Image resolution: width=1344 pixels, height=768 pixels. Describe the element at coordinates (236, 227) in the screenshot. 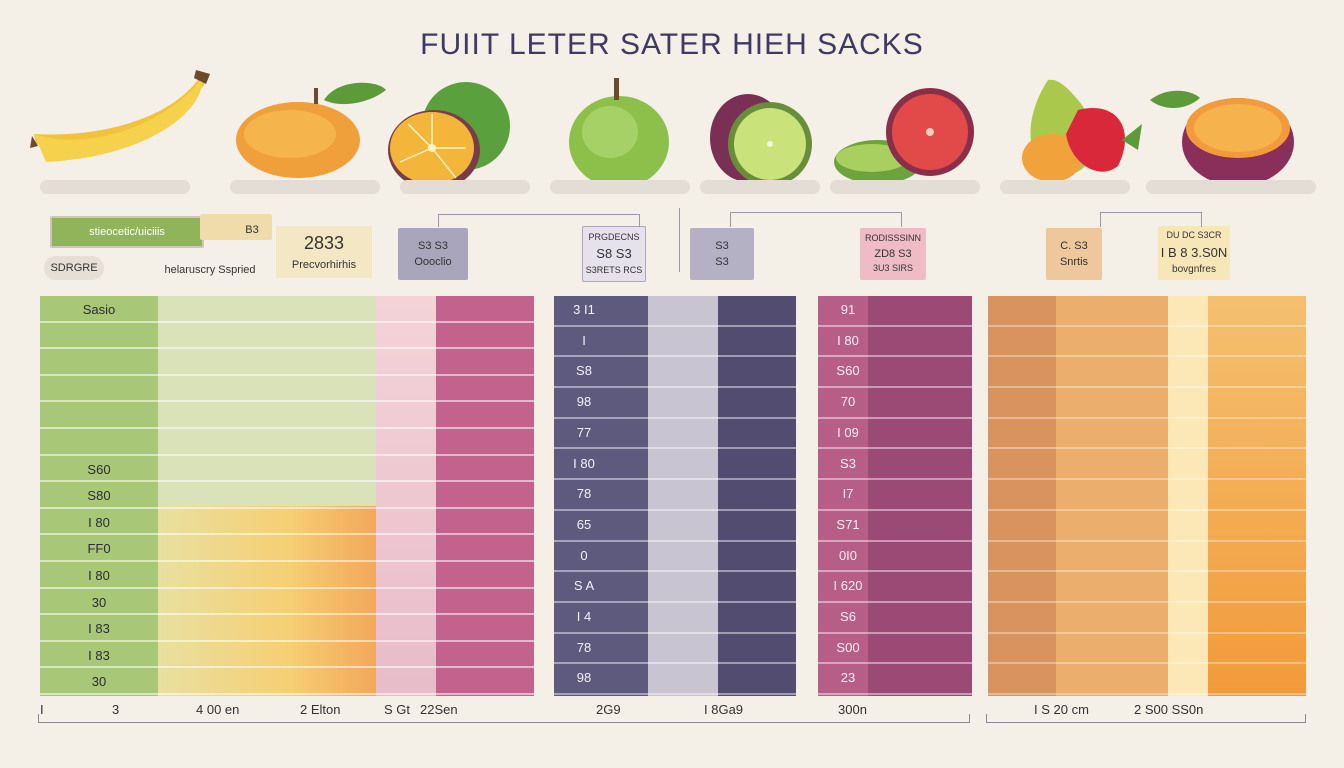

I see `cream-banner` at that location.